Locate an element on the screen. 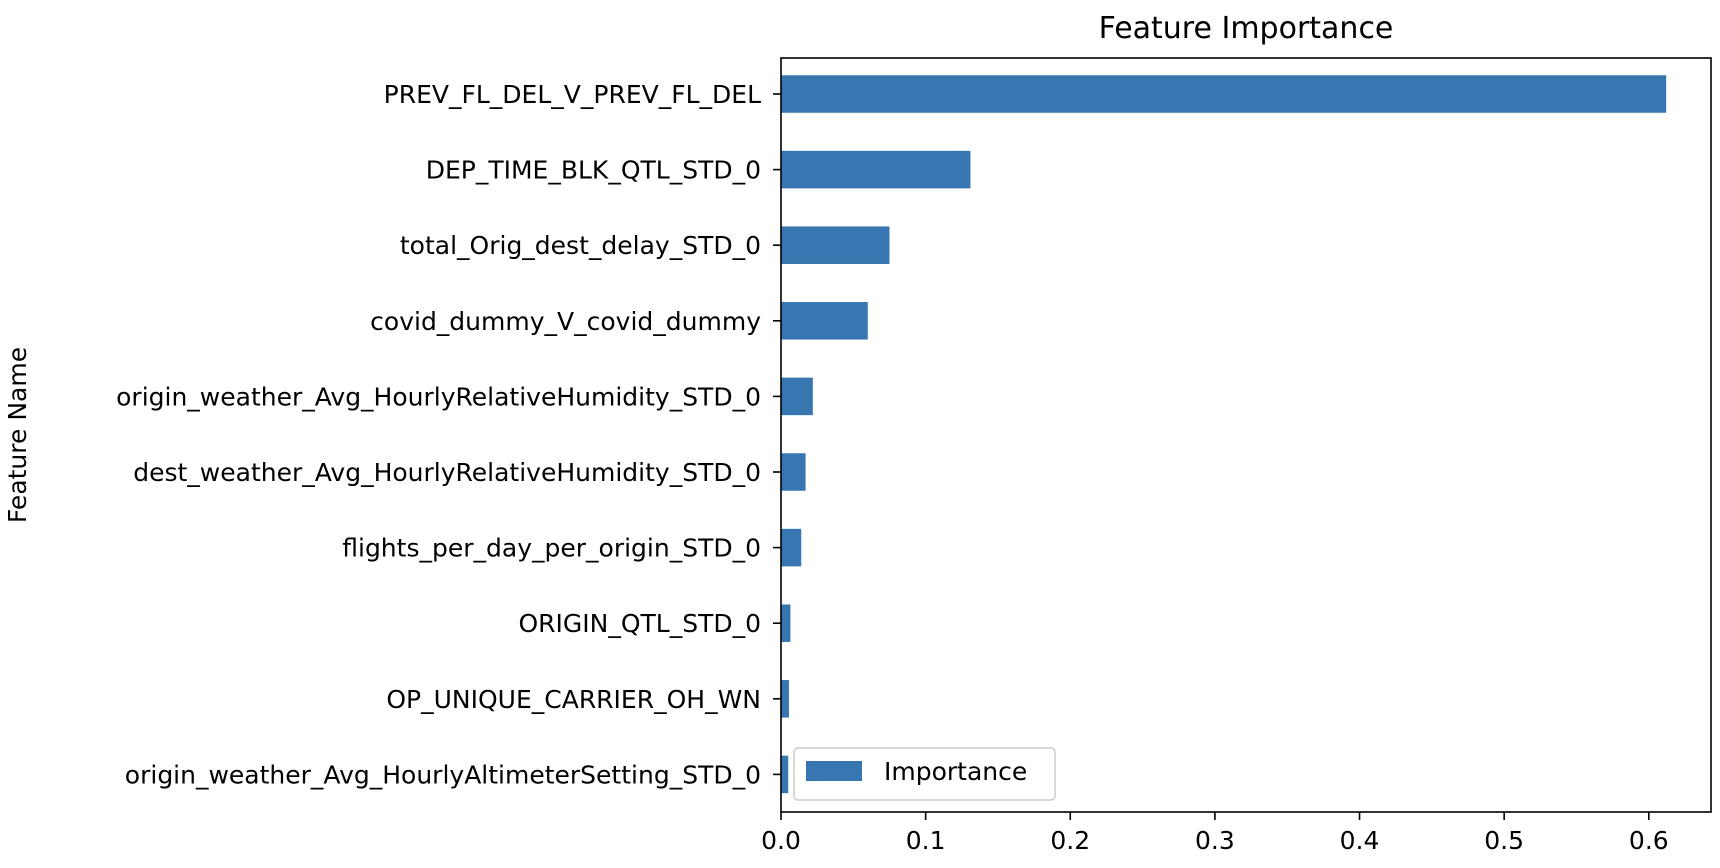 This screenshot has width=1720, height=868. y-tick-label: total_Orig_dest_delay_STD_0 is located at coordinates (580, 245).